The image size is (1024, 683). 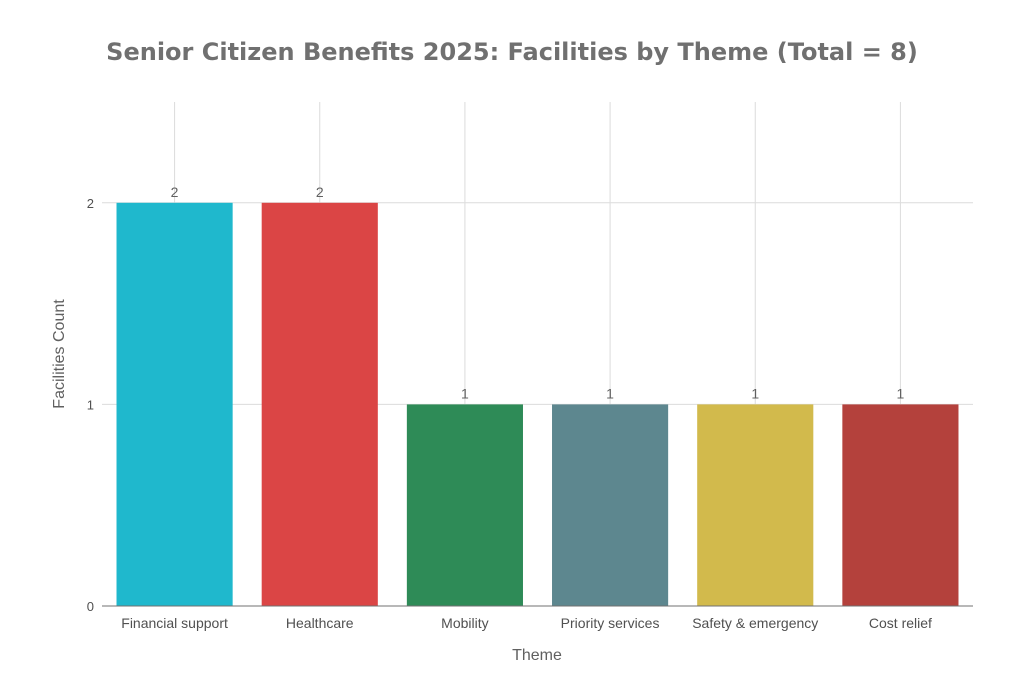 What do you see at coordinates (59, 354) in the screenshot?
I see `y-axis-title: Facilities Count` at bounding box center [59, 354].